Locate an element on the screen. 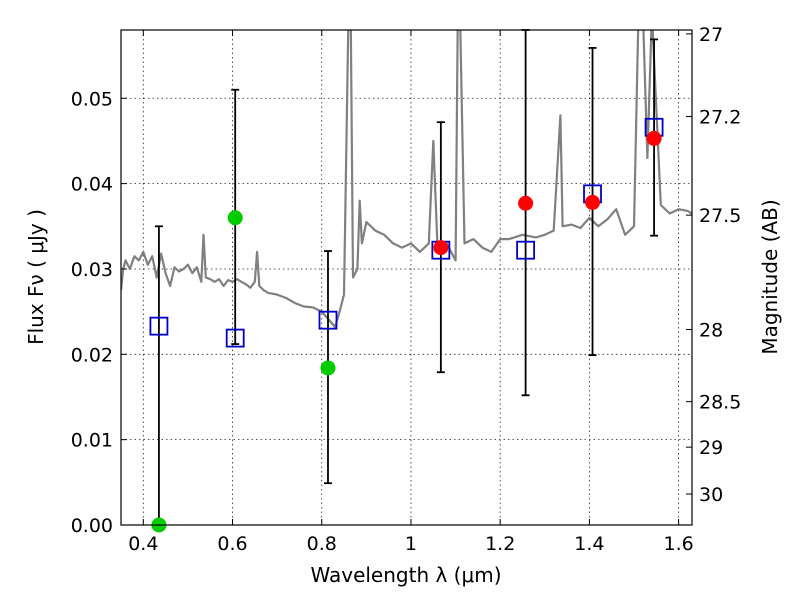 The height and width of the screenshot is (600, 800). mag-tick-label: 27.5 is located at coordinates (720, 216).